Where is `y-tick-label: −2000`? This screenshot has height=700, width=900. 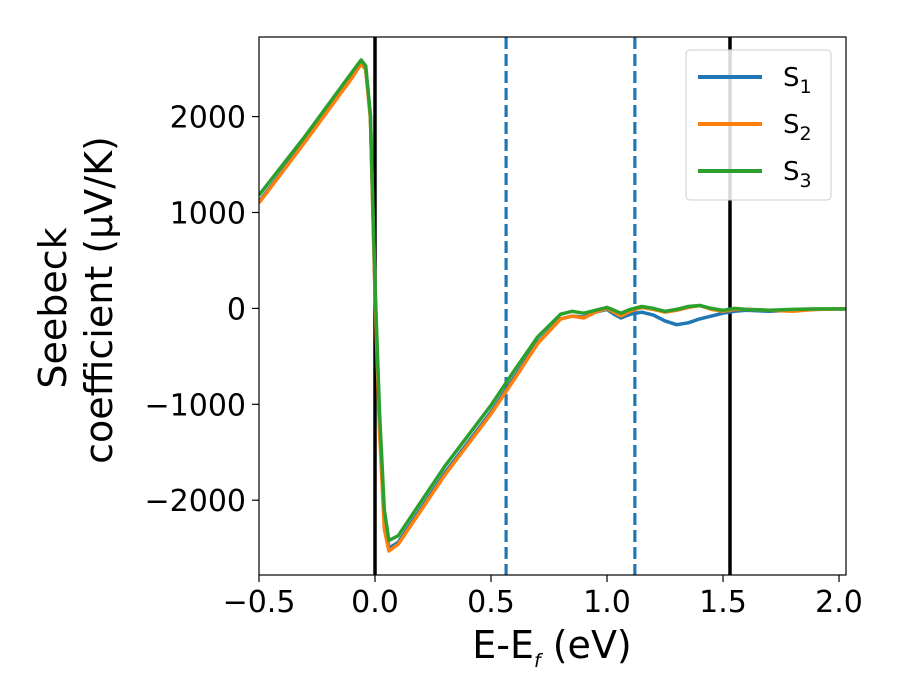
y-tick-label: −2000 is located at coordinates (195, 501).